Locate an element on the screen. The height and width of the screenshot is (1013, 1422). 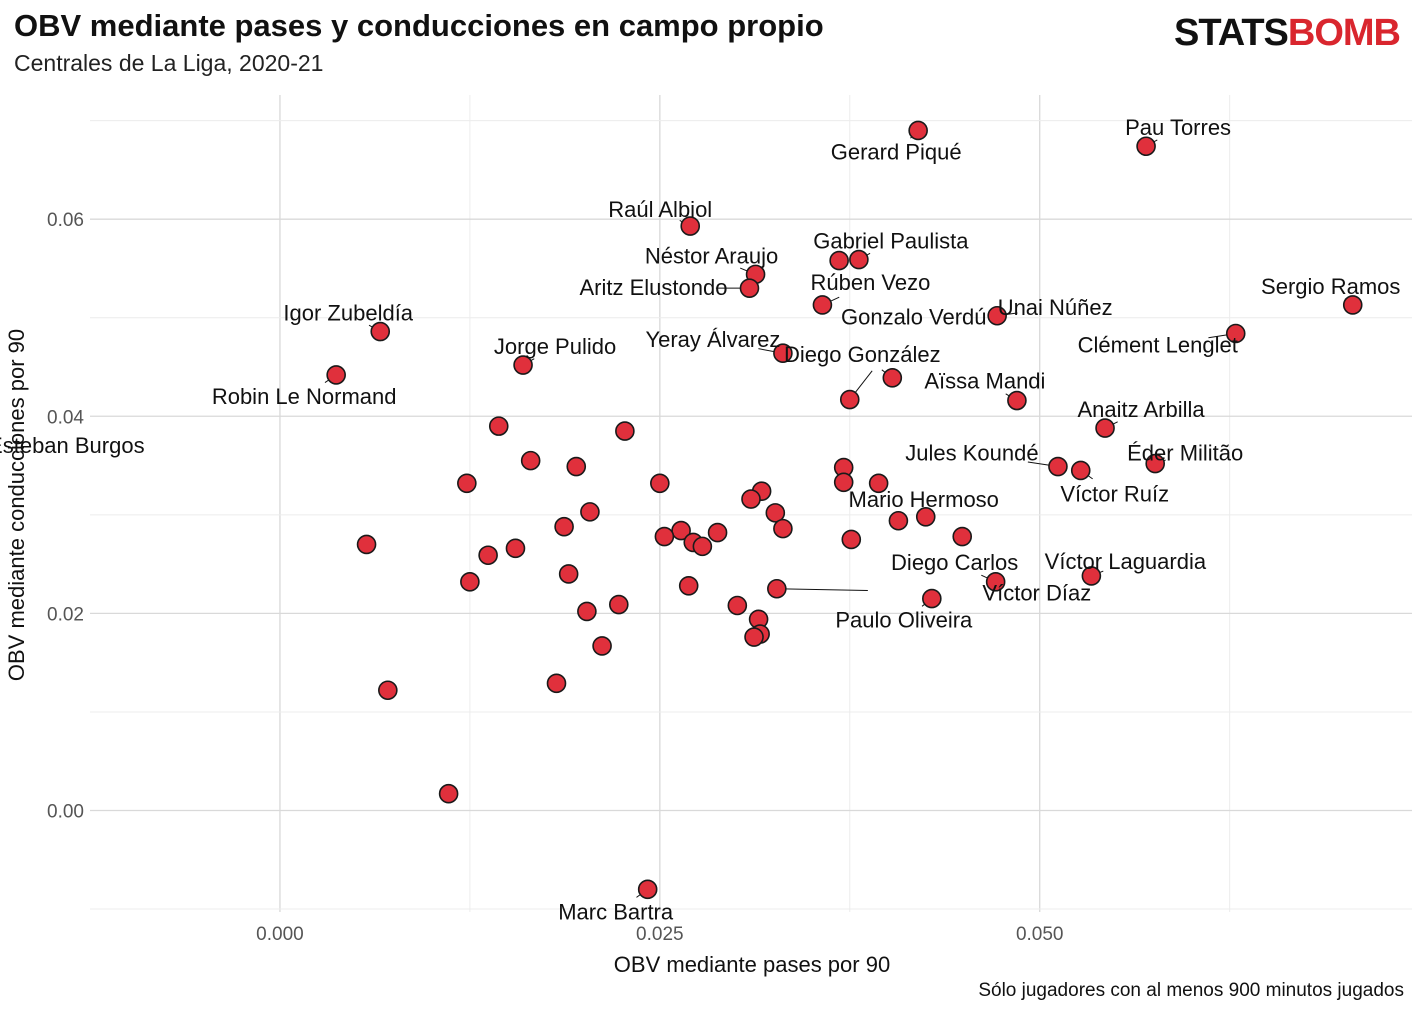
logo-stats-text: STATS is located at coordinates (1231, 33).